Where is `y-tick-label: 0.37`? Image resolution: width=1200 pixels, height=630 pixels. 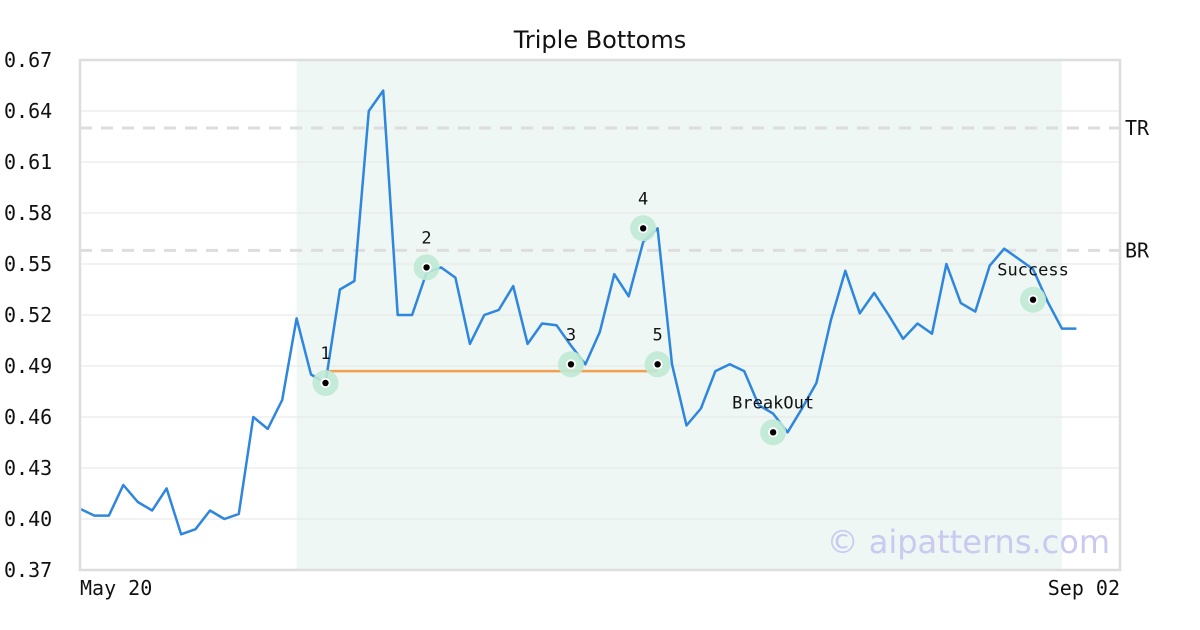
y-tick-label: 0.37 is located at coordinates (28, 570).